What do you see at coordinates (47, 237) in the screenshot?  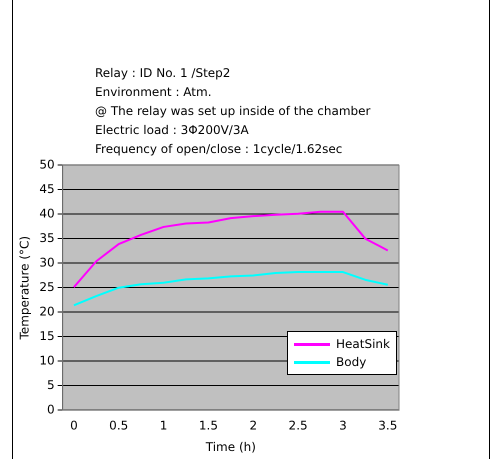 I see `y-tick-label: 35` at bounding box center [47, 237].